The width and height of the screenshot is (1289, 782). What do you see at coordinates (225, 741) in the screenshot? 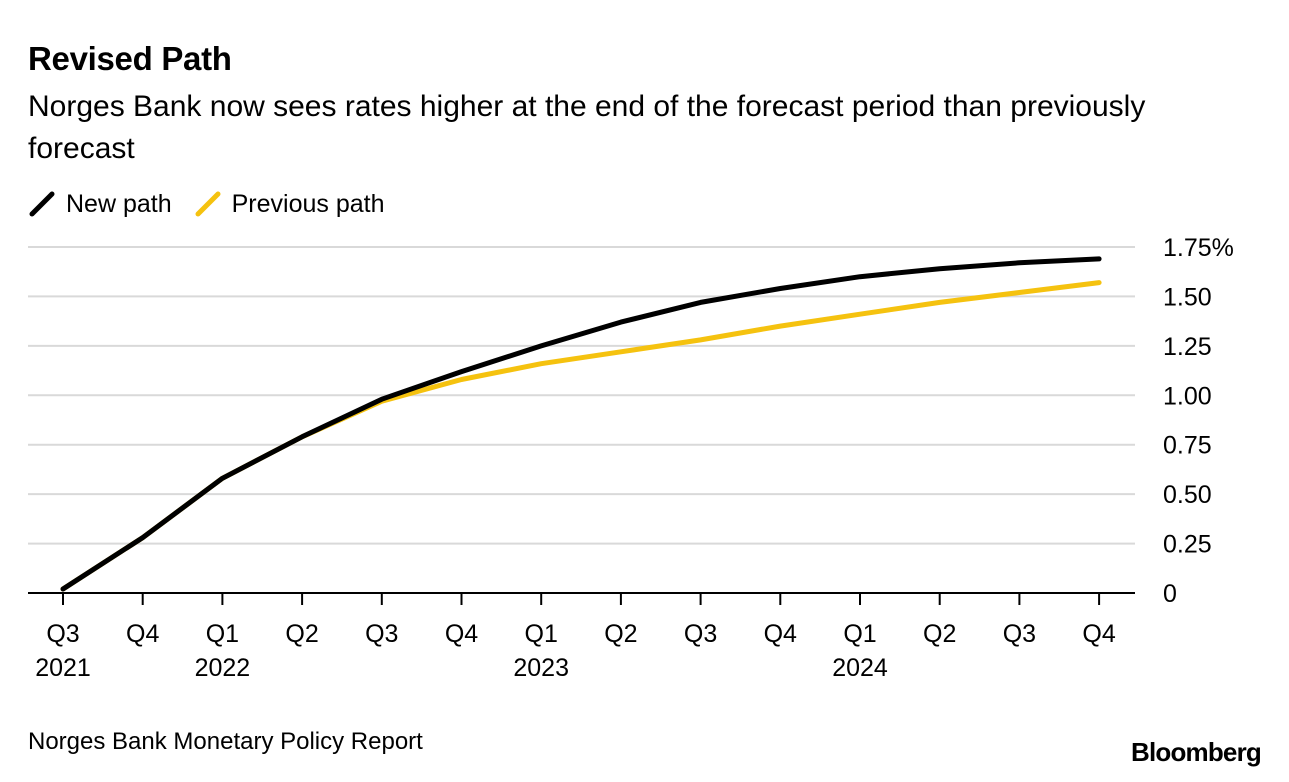
I see `source-note: Norges Bank Monetary Policy Report` at bounding box center [225, 741].